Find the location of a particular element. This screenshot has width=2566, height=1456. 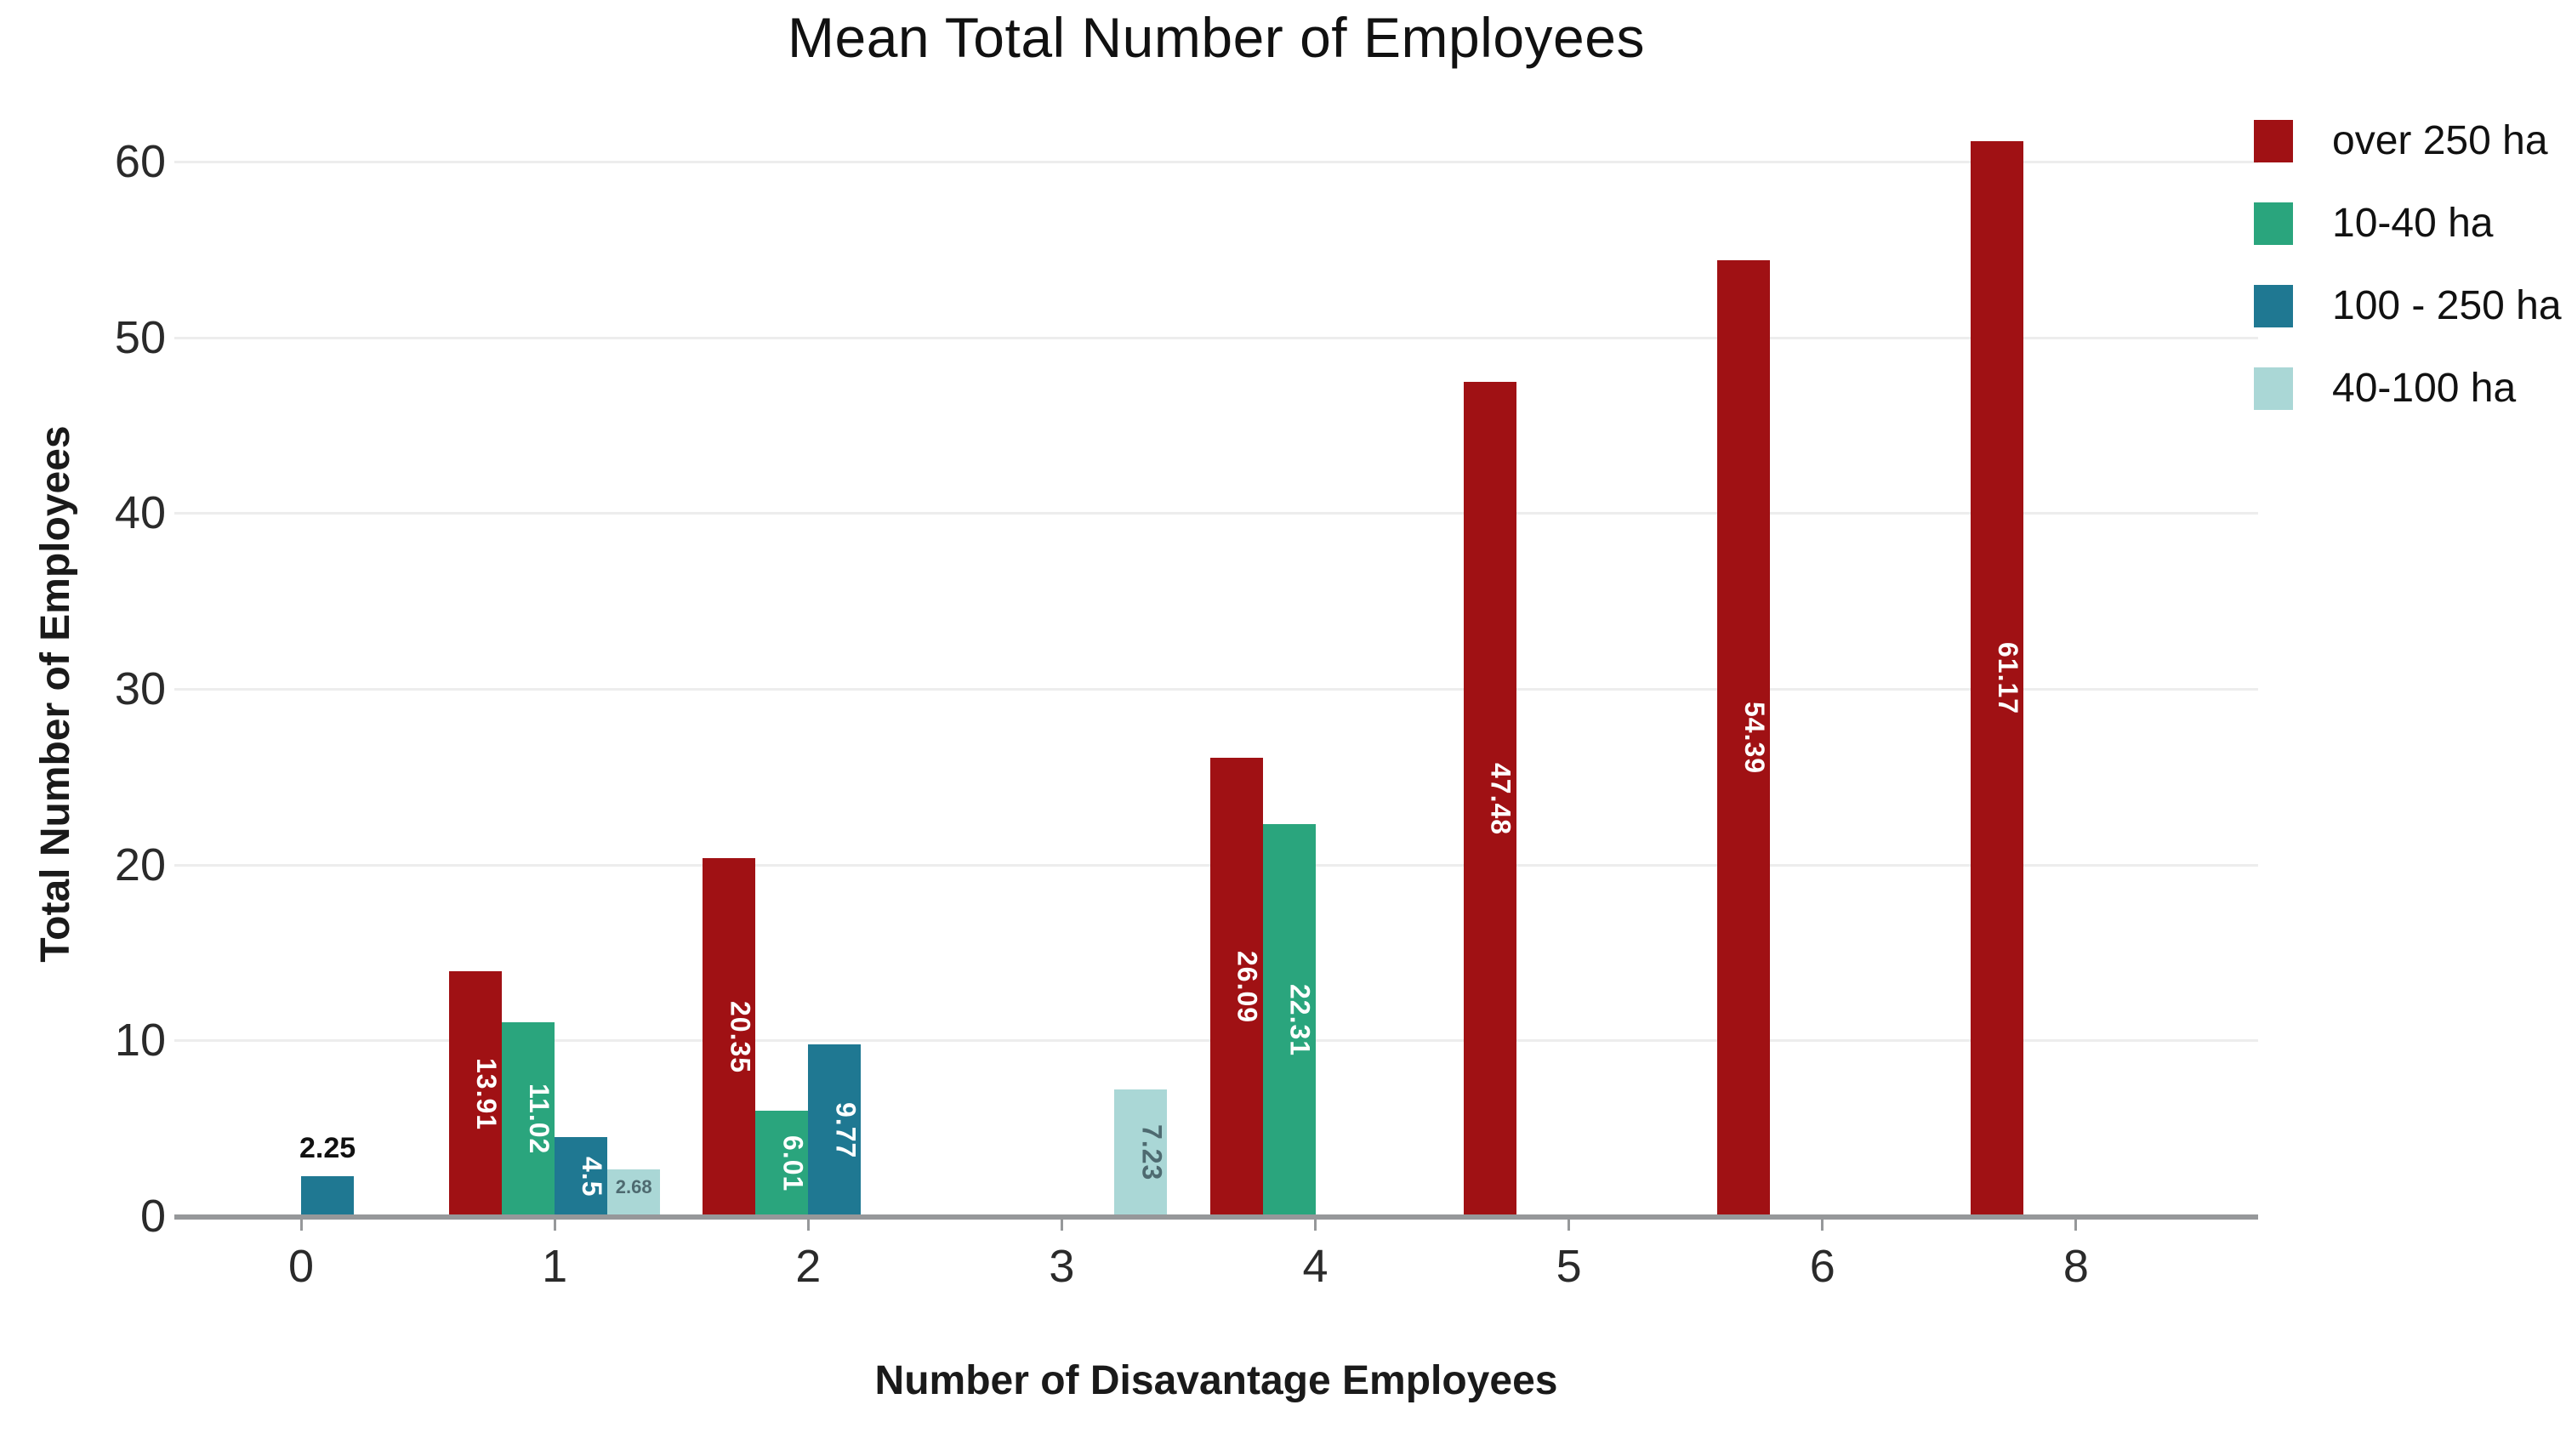

x-axis-line is located at coordinates (1216, 1217).